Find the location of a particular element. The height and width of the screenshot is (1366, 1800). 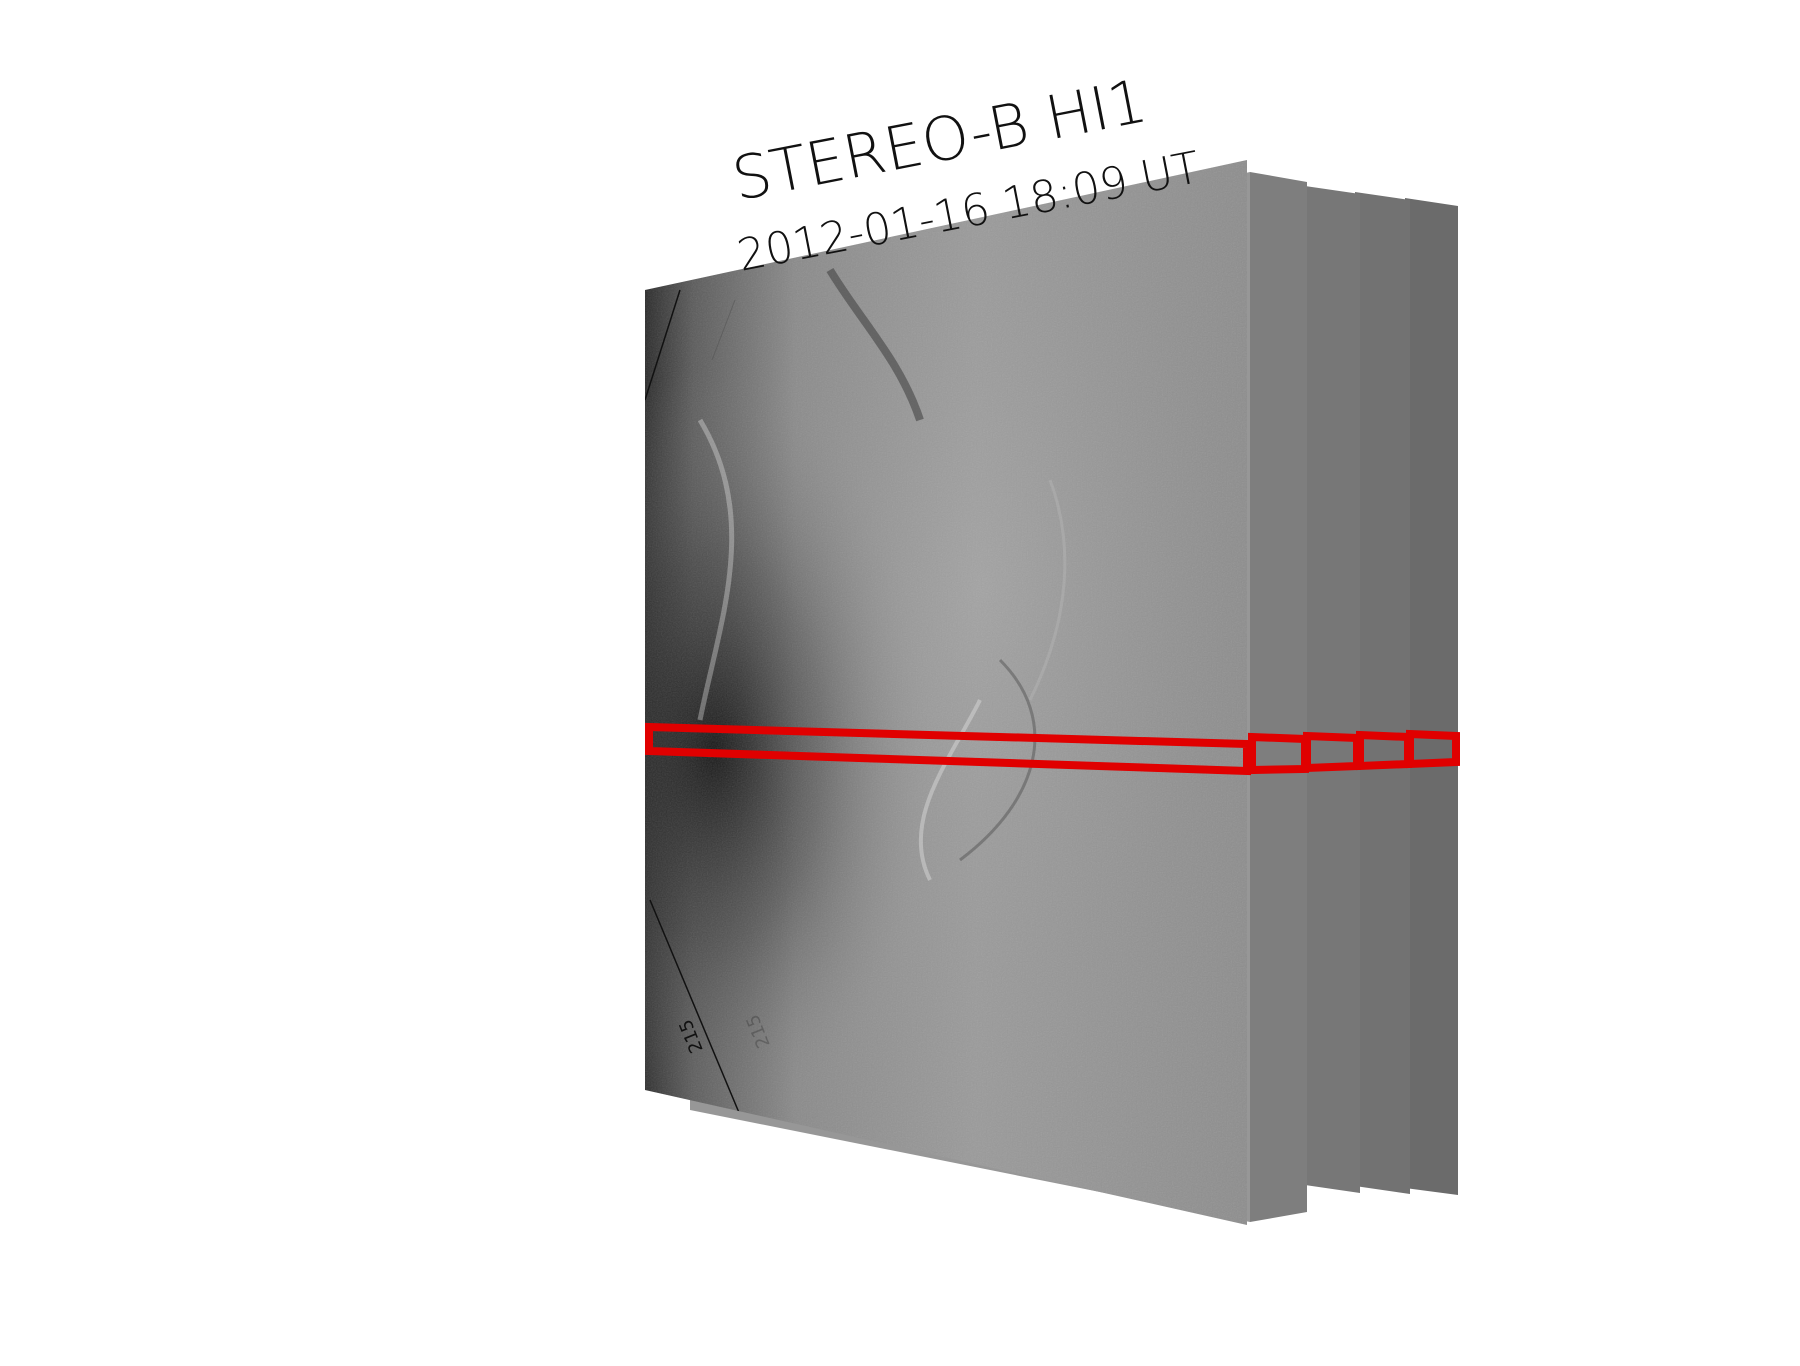

highlight-band is located at coordinates (1052, 749).